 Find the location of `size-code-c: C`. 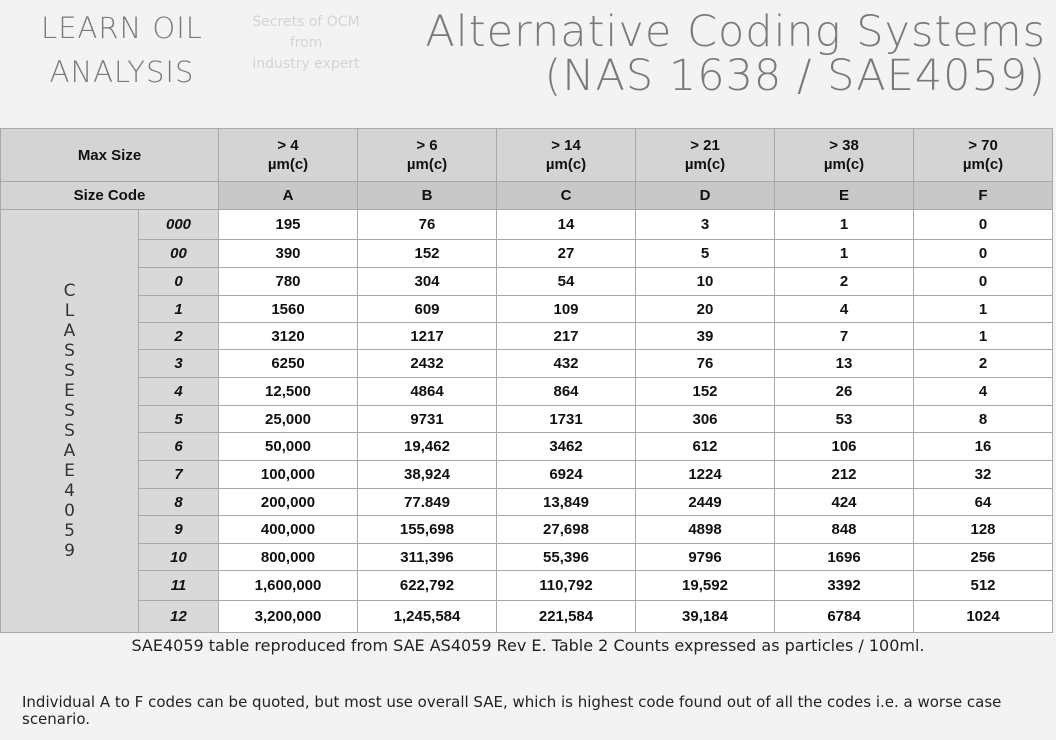

size-code-c: C is located at coordinates (566, 195).